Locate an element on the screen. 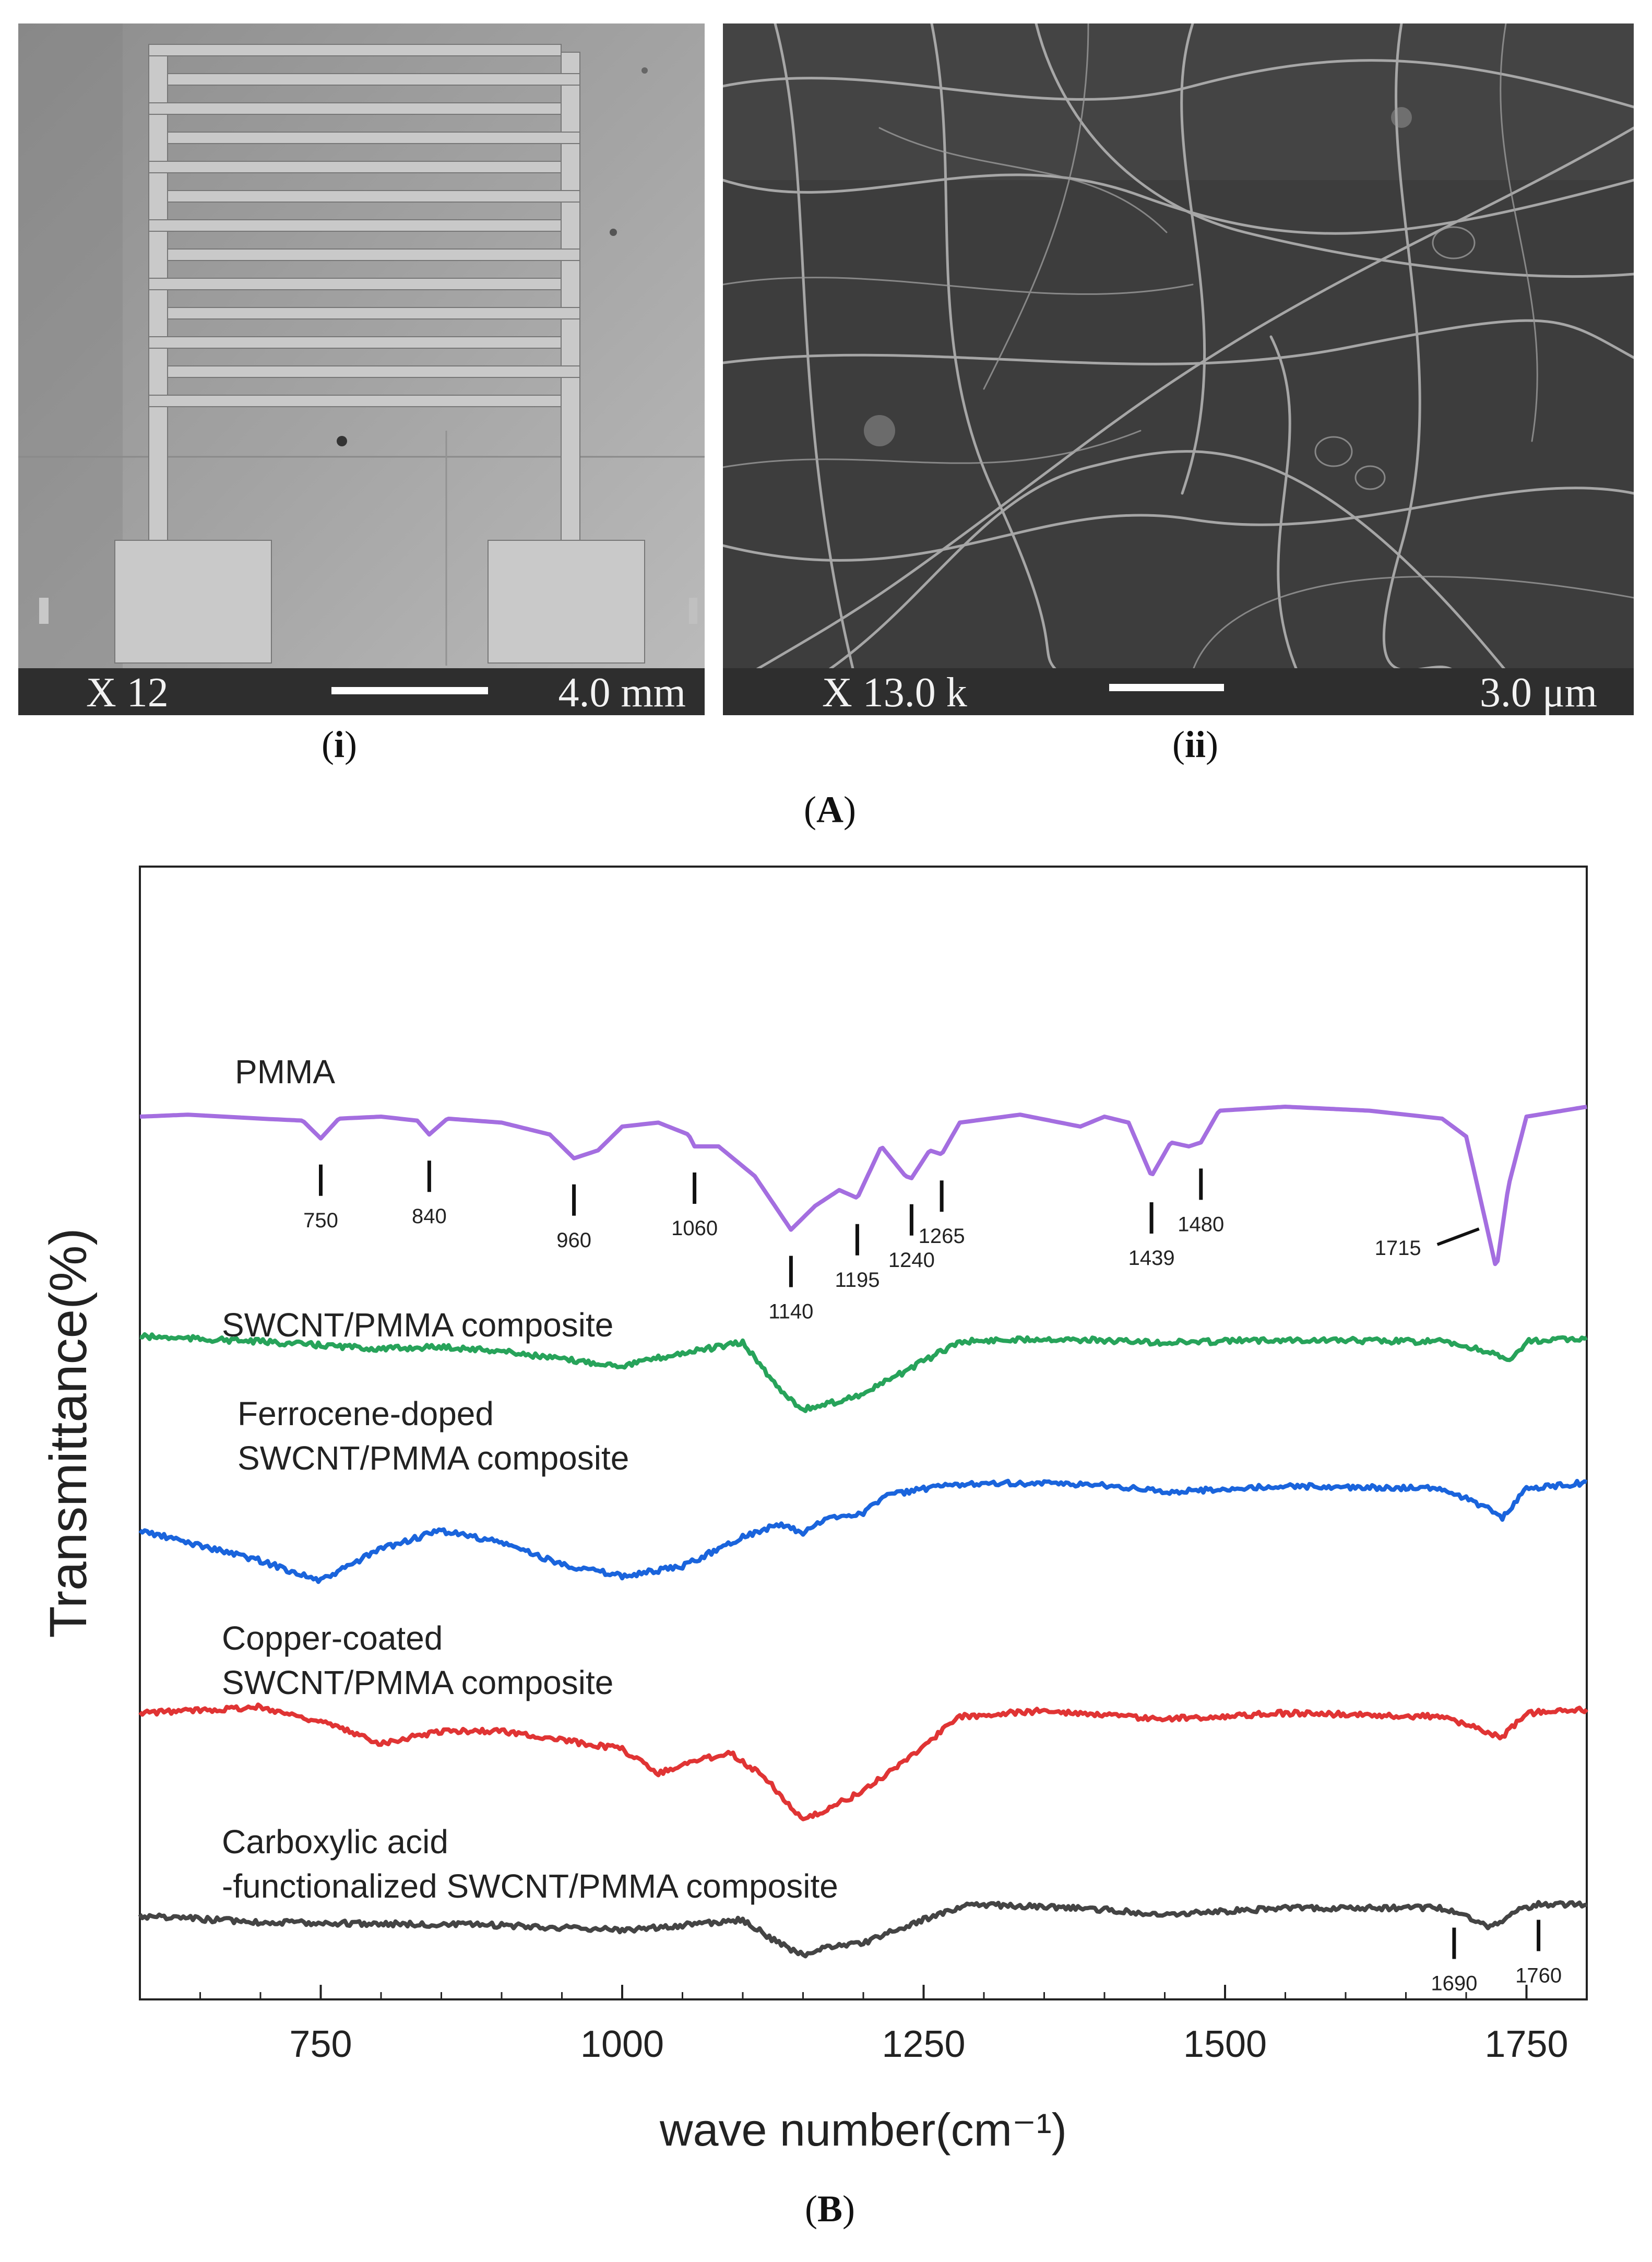 The width and height of the screenshot is (1652, 2262). peak-label: 960 is located at coordinates (573, 1240).